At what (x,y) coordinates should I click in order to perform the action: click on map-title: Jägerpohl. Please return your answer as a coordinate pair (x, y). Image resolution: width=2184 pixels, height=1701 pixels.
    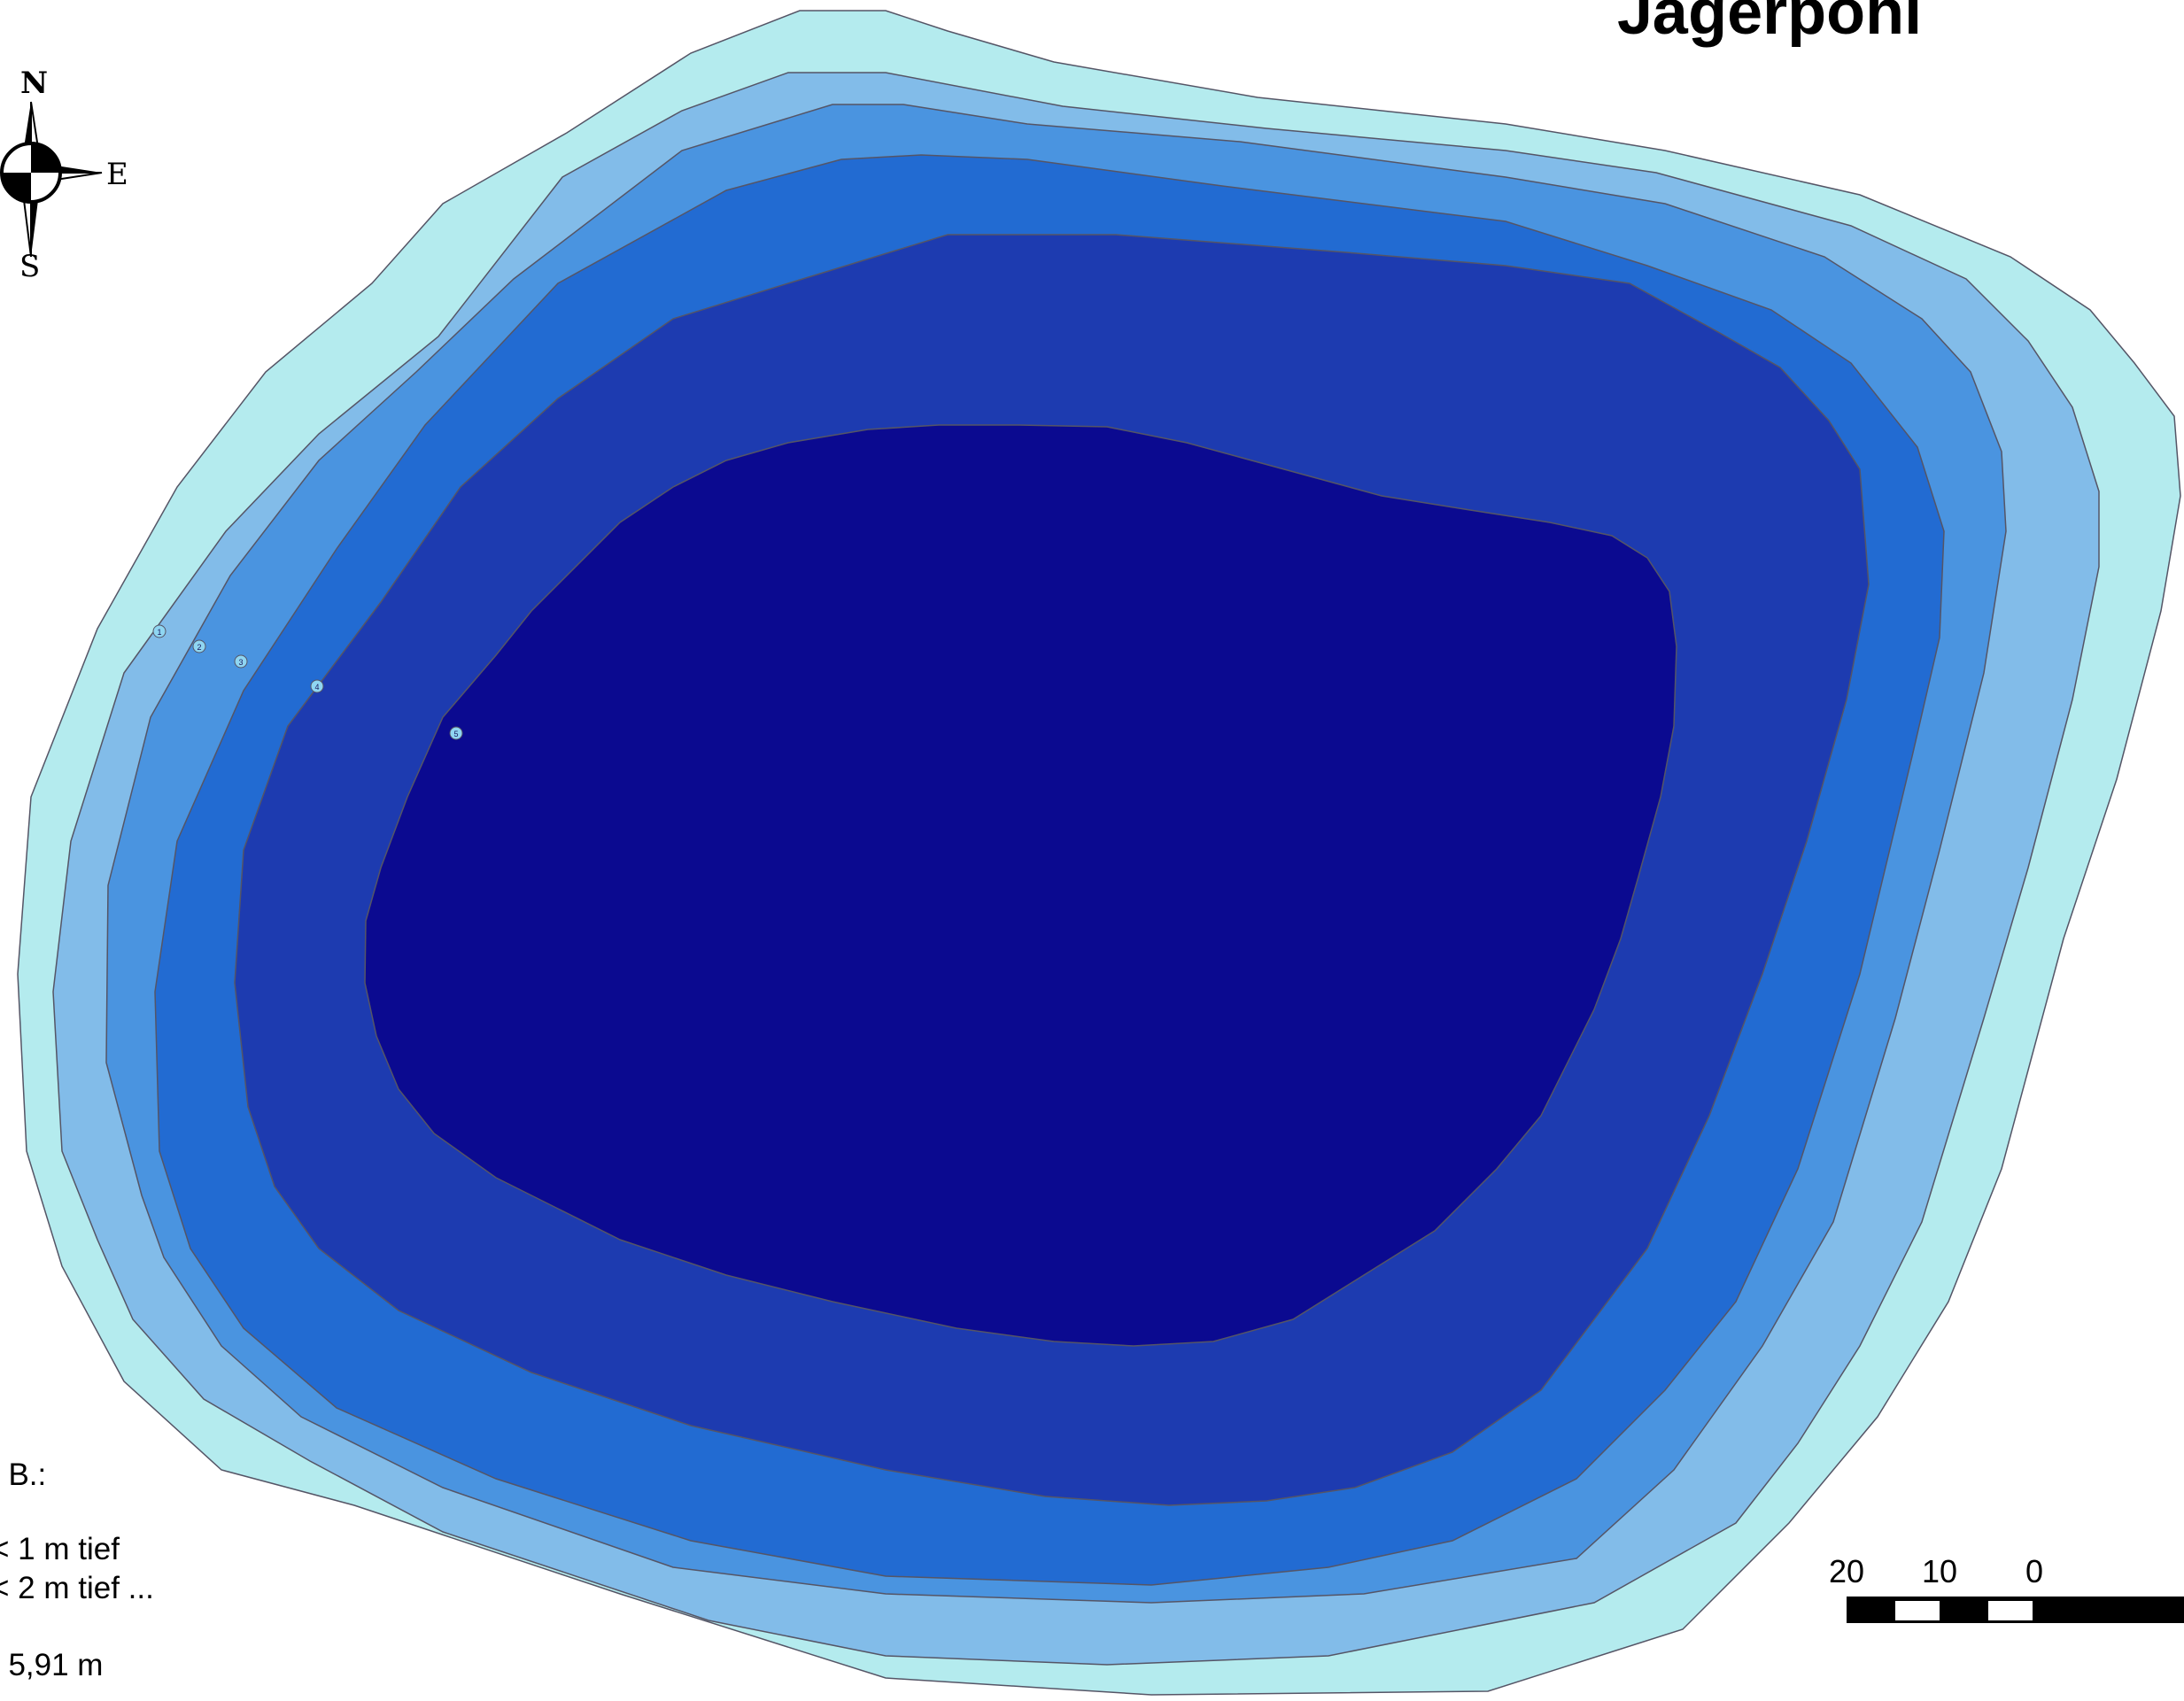
    Looking at the image, I should click on (1770, 24).